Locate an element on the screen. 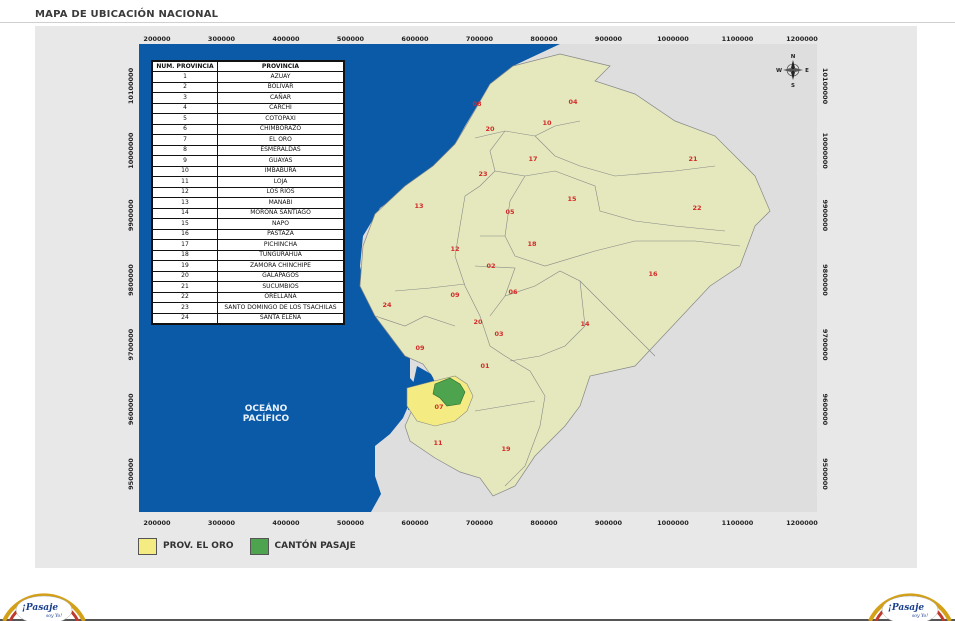 This screenshot has height=621, width=955. x-tick-label: 1200000 is located at coordinates (802, 523).